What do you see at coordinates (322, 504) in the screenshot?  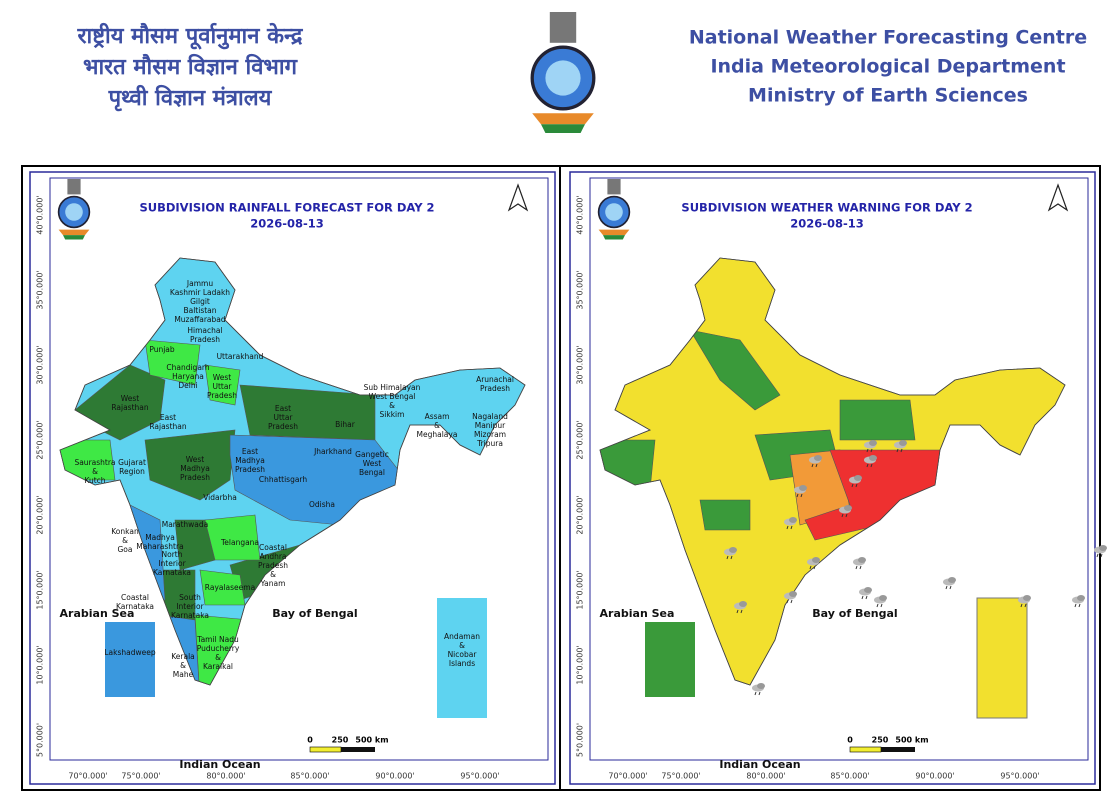 I see `region-label: Odisha` at bounding box center [322, 504].